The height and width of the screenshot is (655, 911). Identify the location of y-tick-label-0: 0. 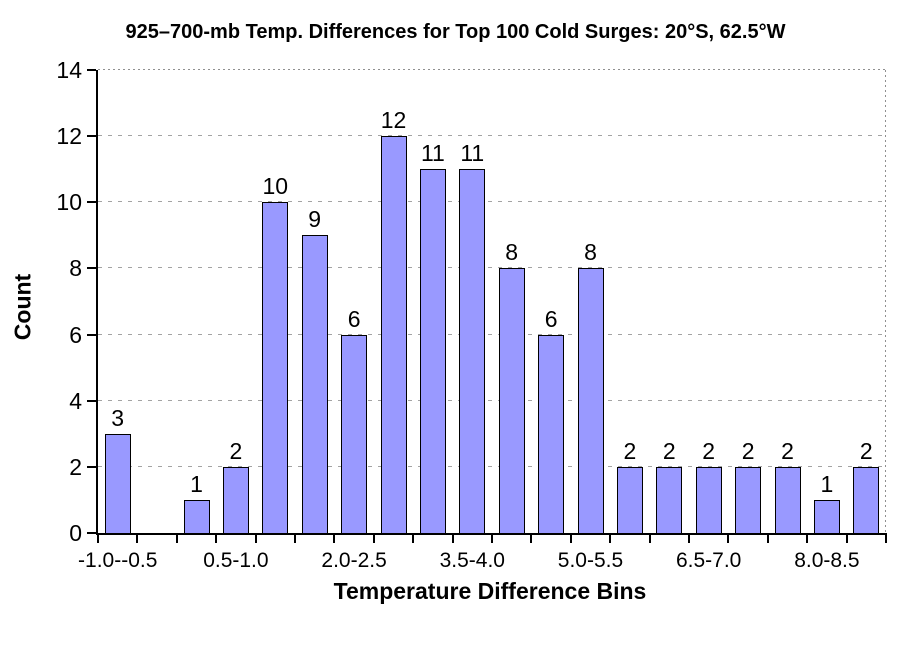
(75, 533).